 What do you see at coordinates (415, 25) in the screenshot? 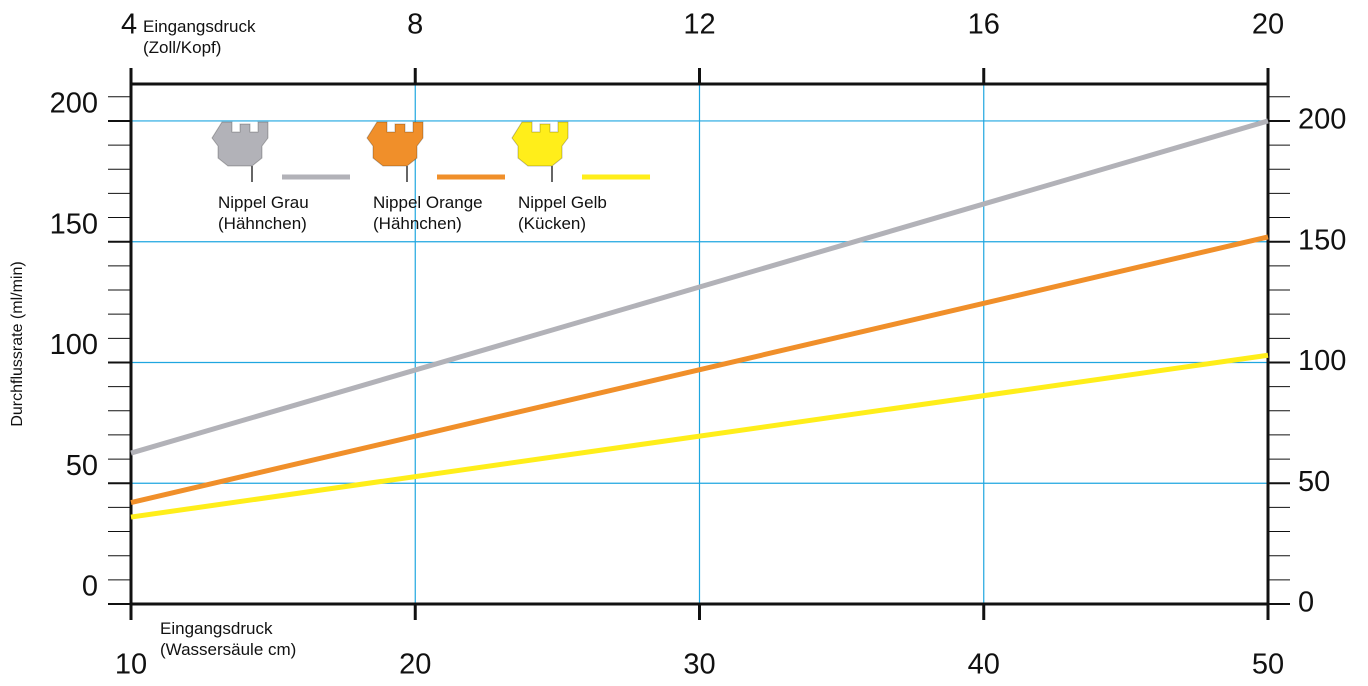
I see `x2-tick-label: 8` at bounding box center [415, 25].